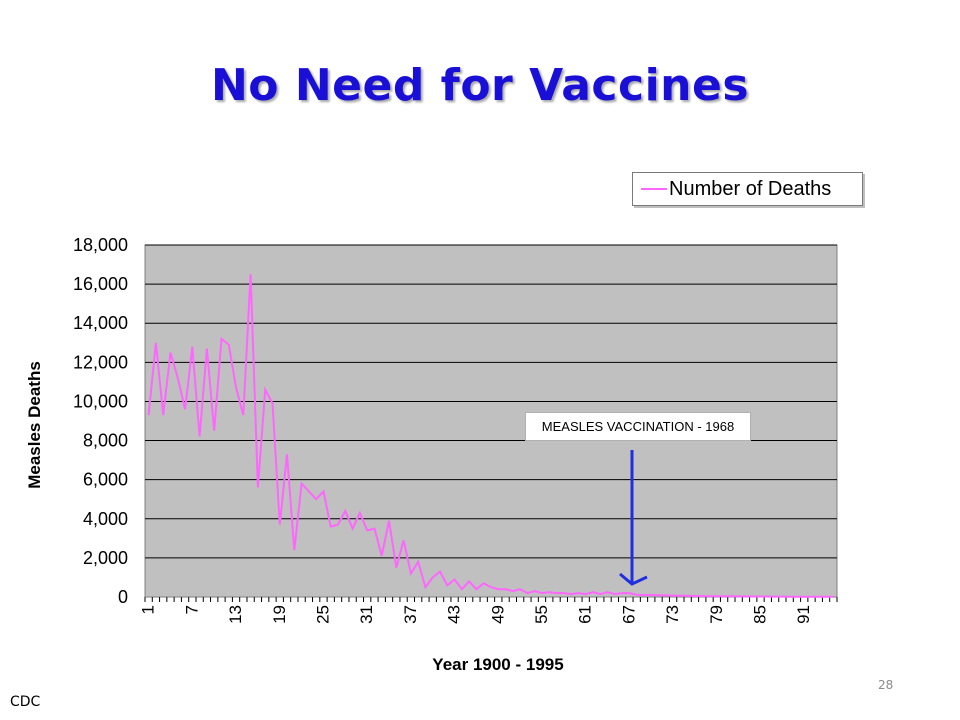  What do you see at coordinates (25, 702) in the screenshot?
I see `source-label: CDC` at bounding box center [25, 702].